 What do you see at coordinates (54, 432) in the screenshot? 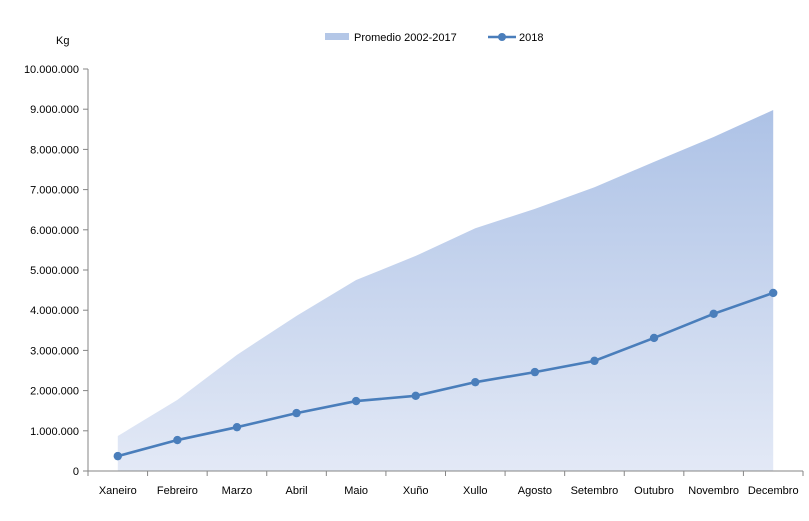
I see `y-tick-label: 1.000.000` at bounding box center [54, 432].